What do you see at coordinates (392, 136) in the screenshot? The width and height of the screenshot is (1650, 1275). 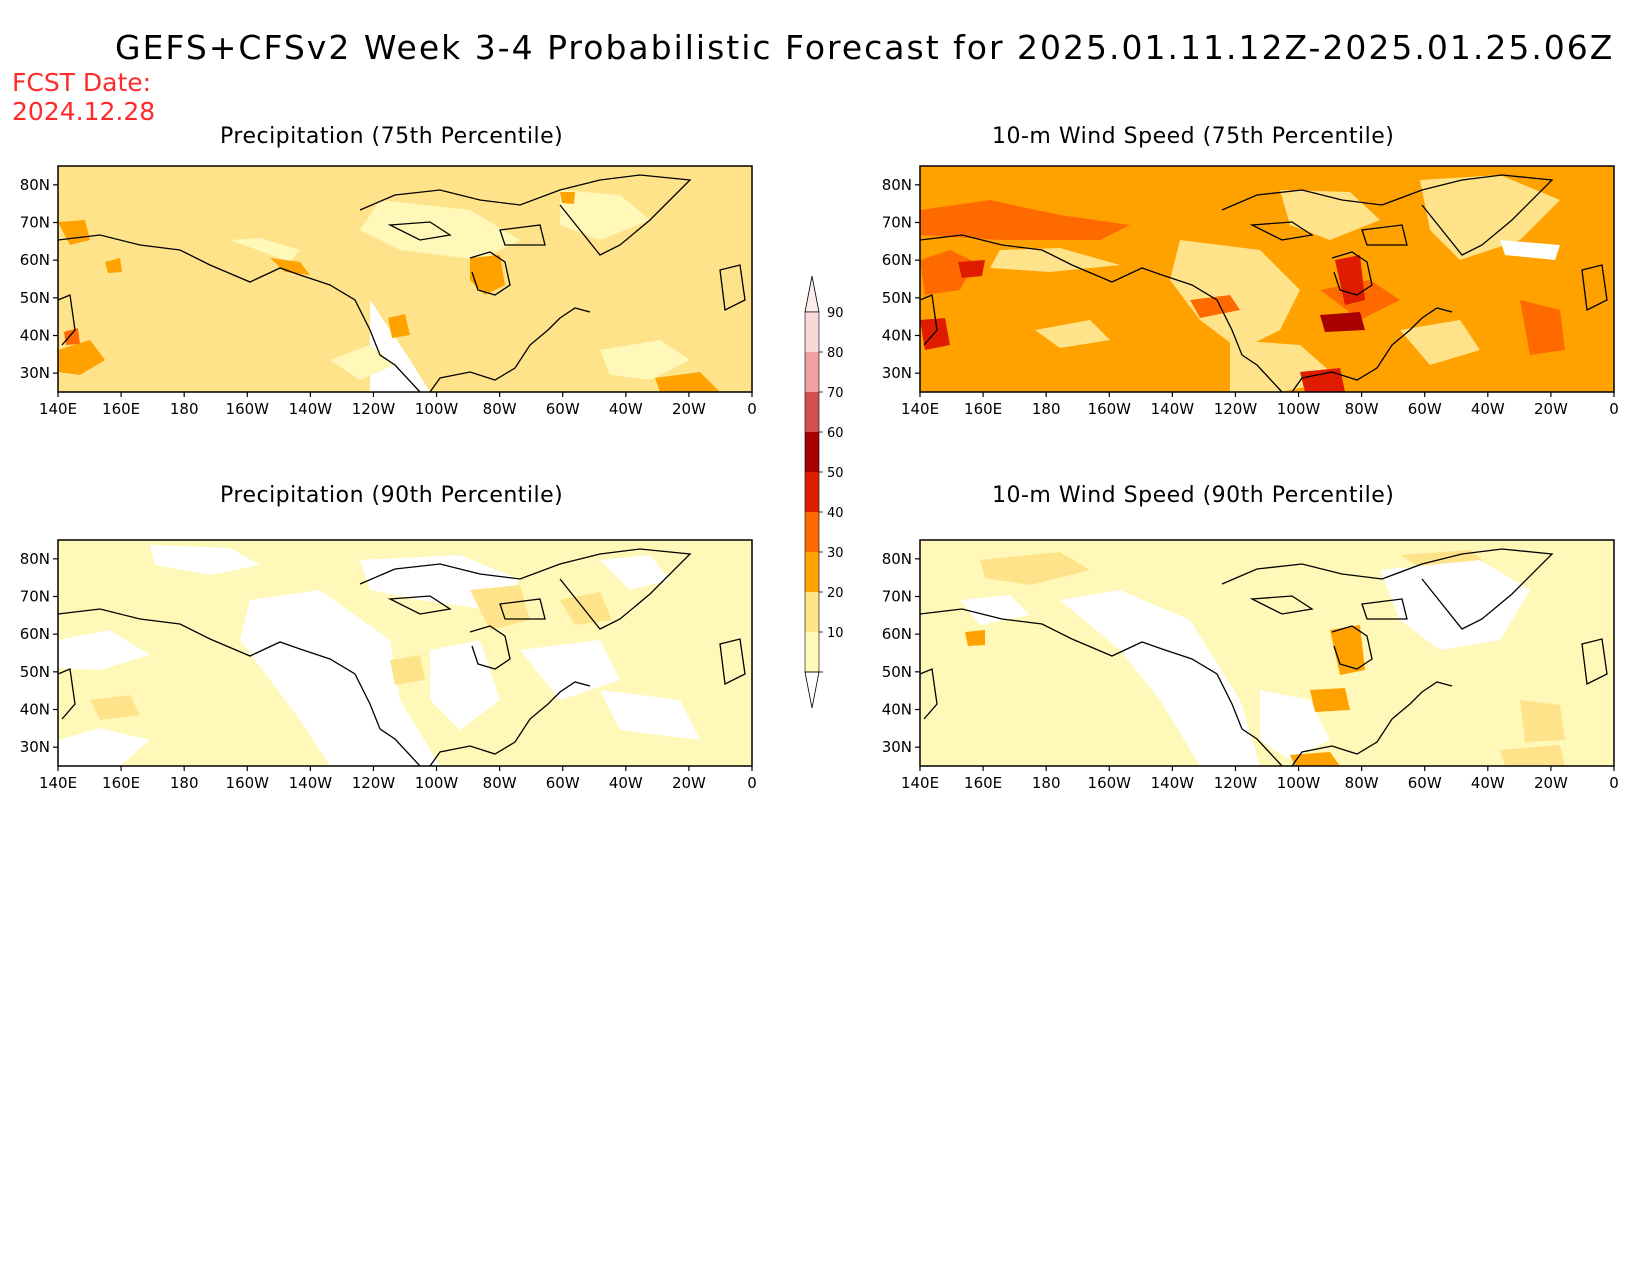 I see `panel-title-precip-75: Precipitation (75th Percentile)` at bounding box center [392, 136].